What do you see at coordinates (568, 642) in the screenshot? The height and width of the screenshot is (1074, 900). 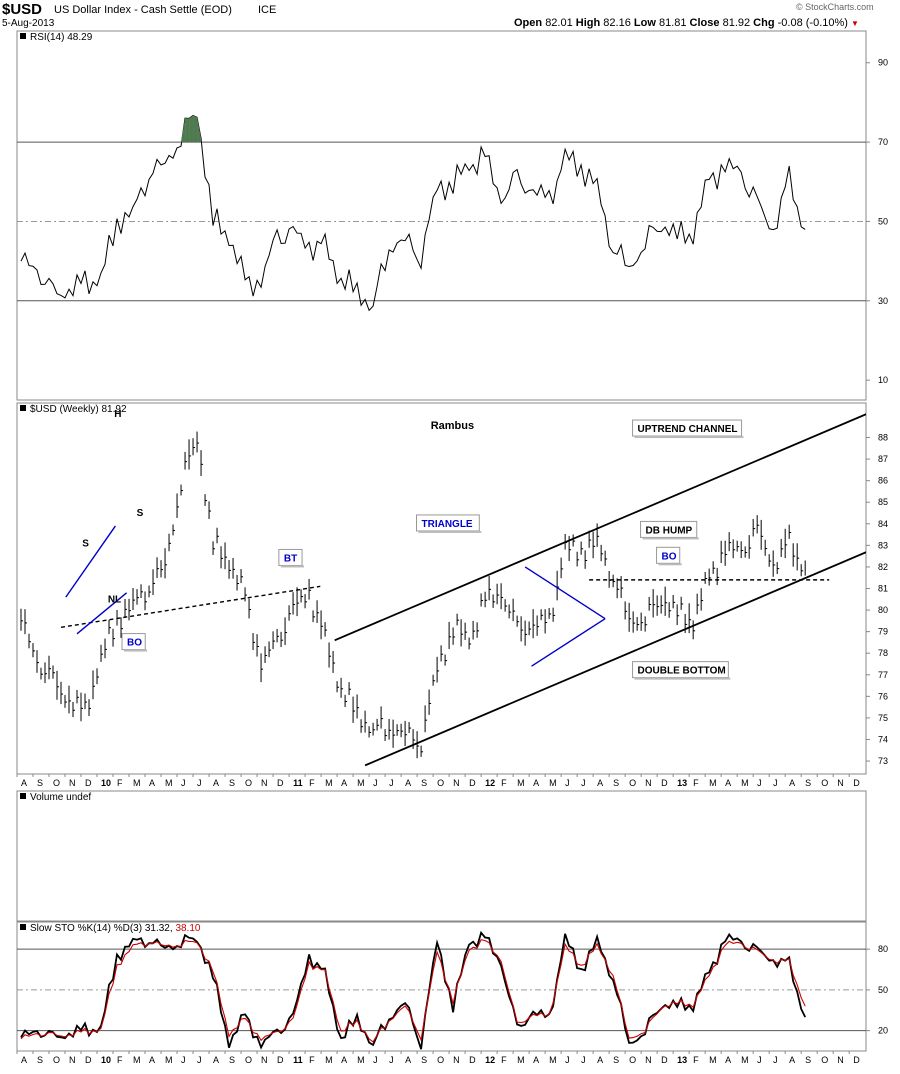 I see `triangle-lower-line` at bounding box center [568, 642].